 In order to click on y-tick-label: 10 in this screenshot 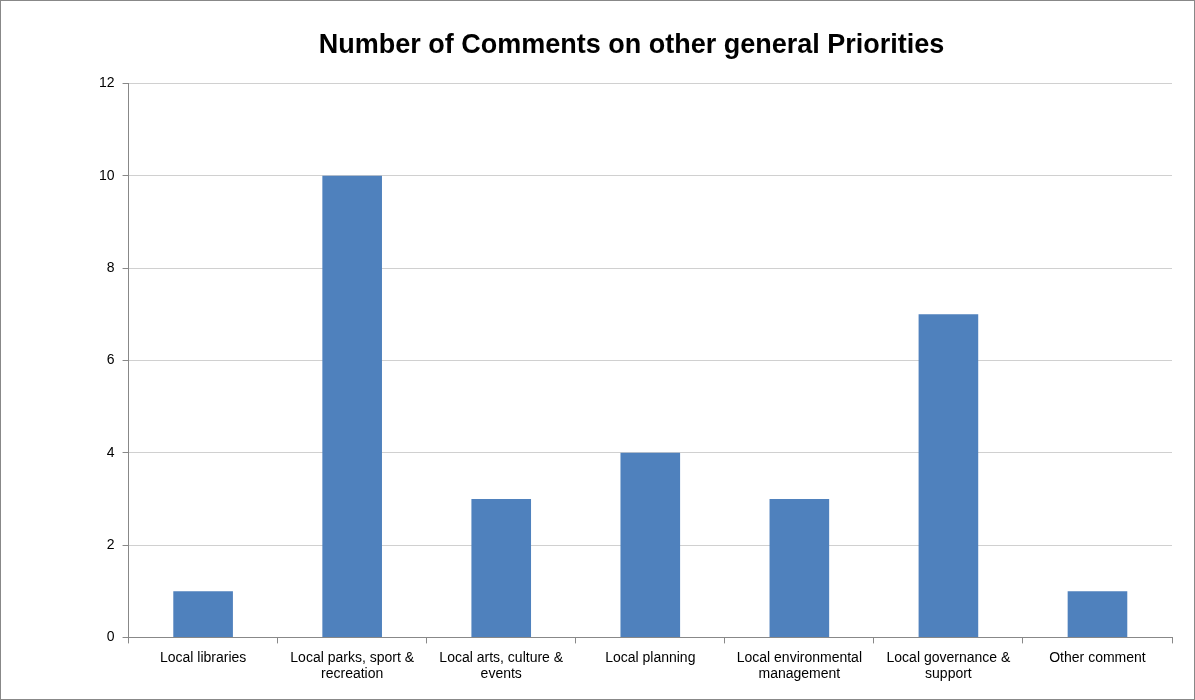, I will do `click(106, 174)`.